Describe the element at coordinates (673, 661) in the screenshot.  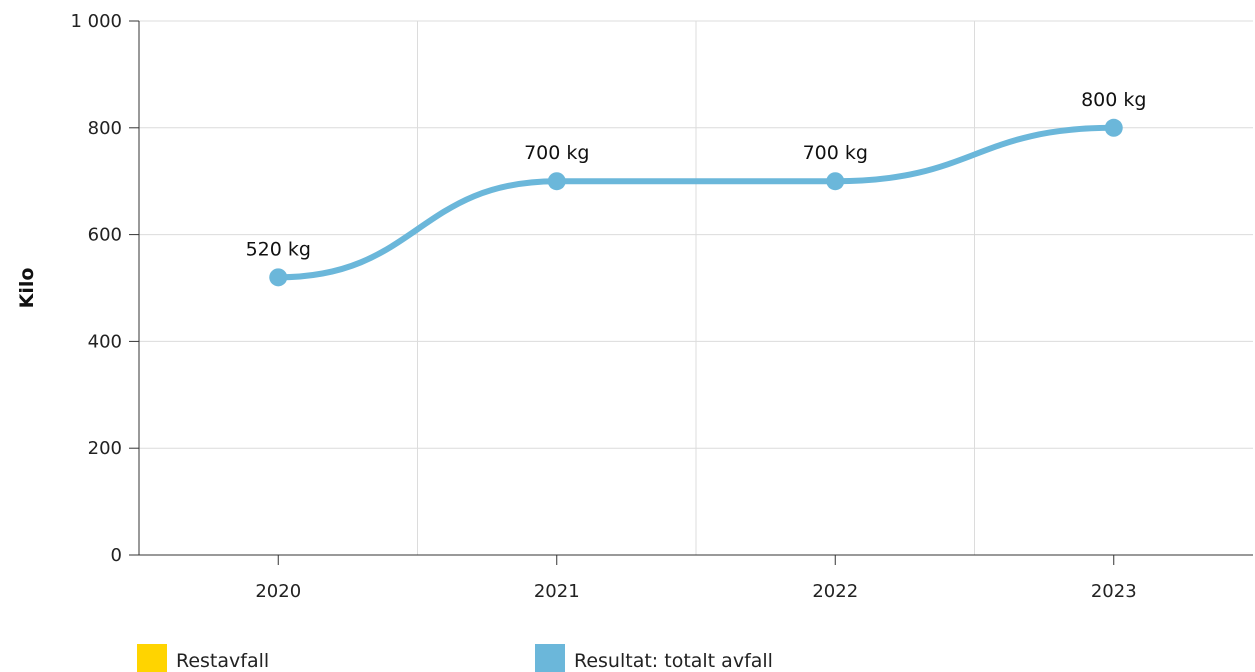
I see `legend-label: Resultat: totalt avfall` at that location.